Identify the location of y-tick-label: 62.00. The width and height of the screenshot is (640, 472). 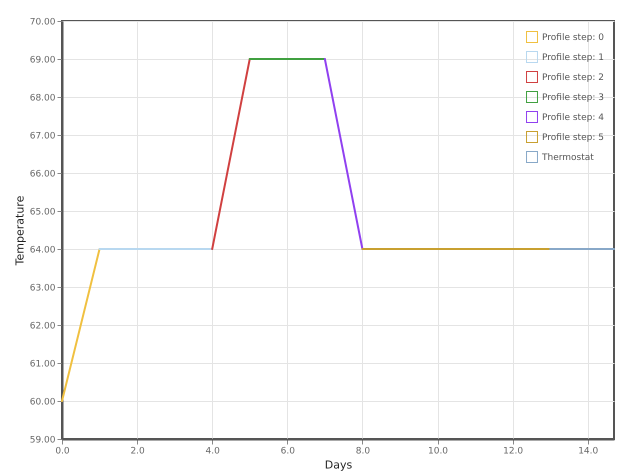
(43, 327).